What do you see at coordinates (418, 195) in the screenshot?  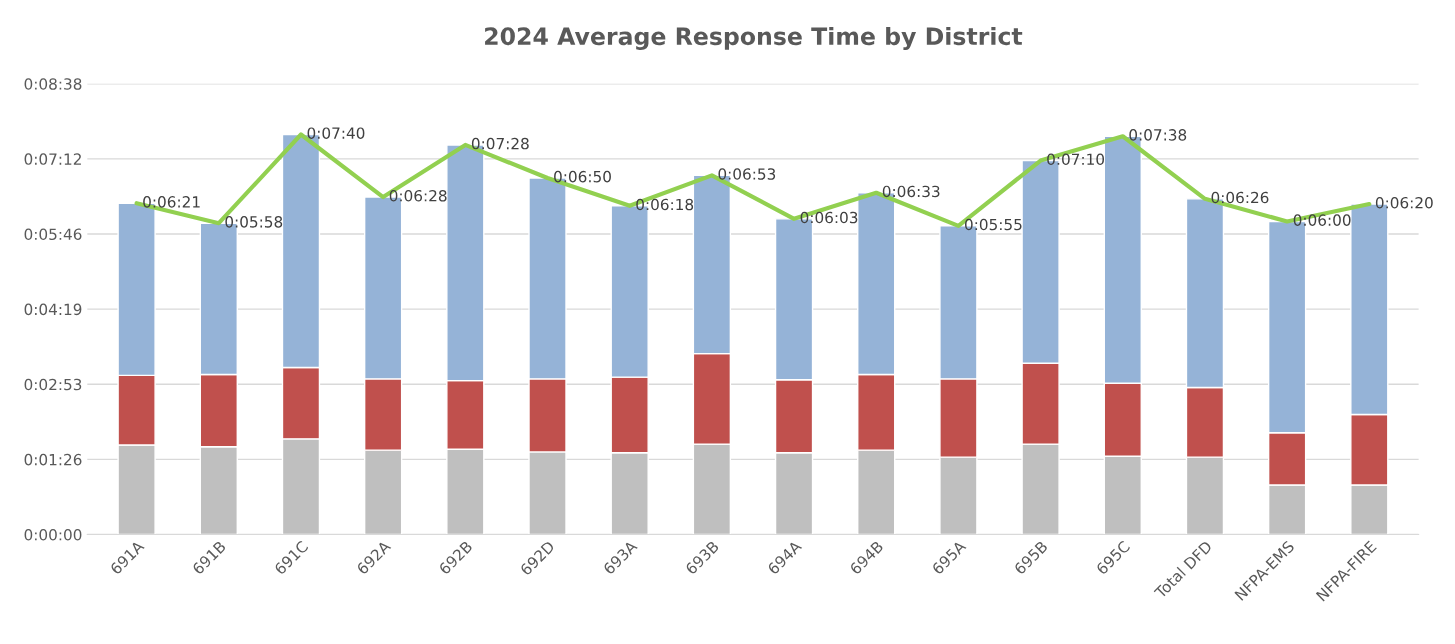 I see `data-label: 0:06:28` at bounding box center [418, 195].